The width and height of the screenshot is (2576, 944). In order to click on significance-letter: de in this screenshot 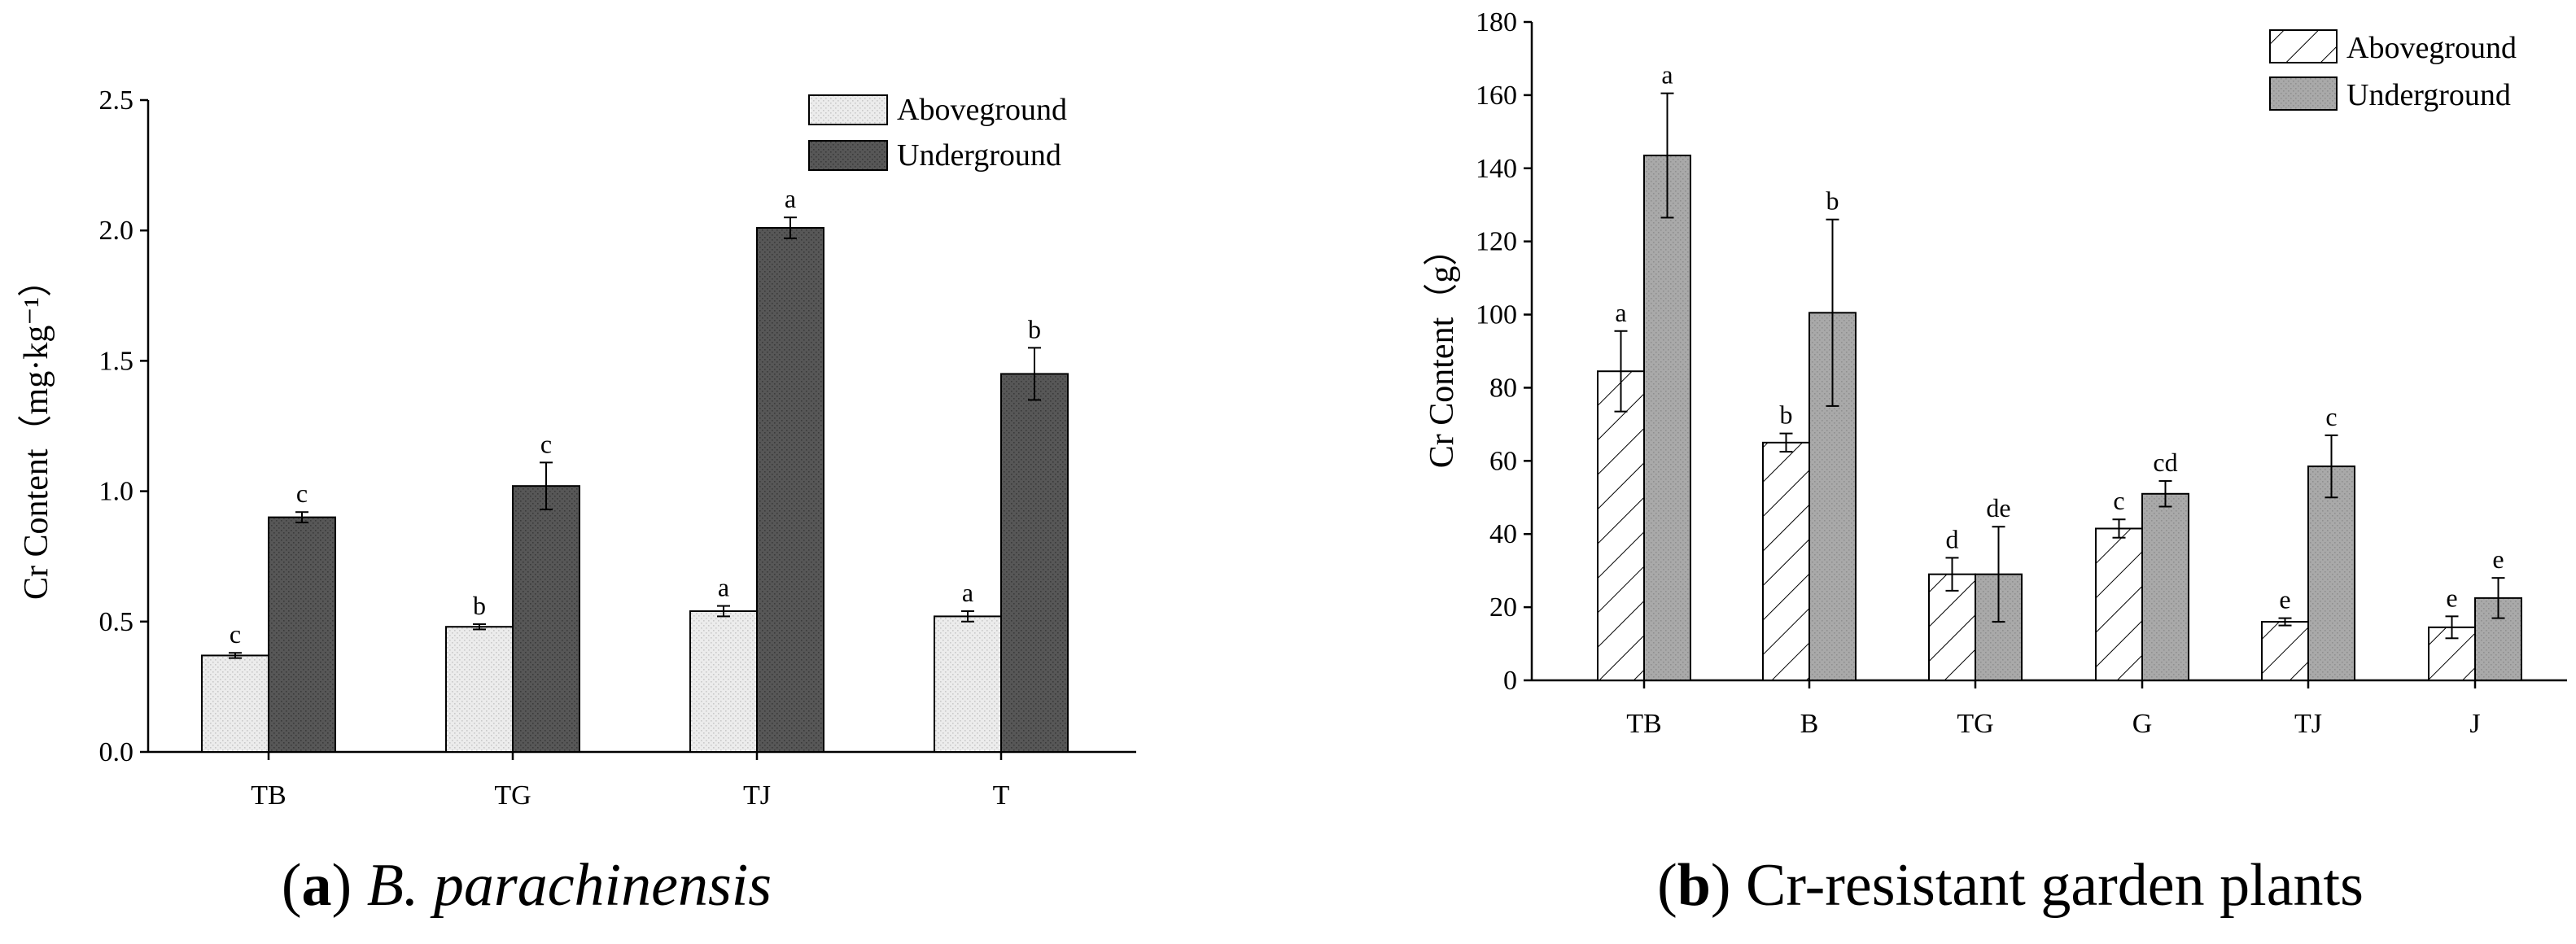, I will do `click(1998, 507)`.